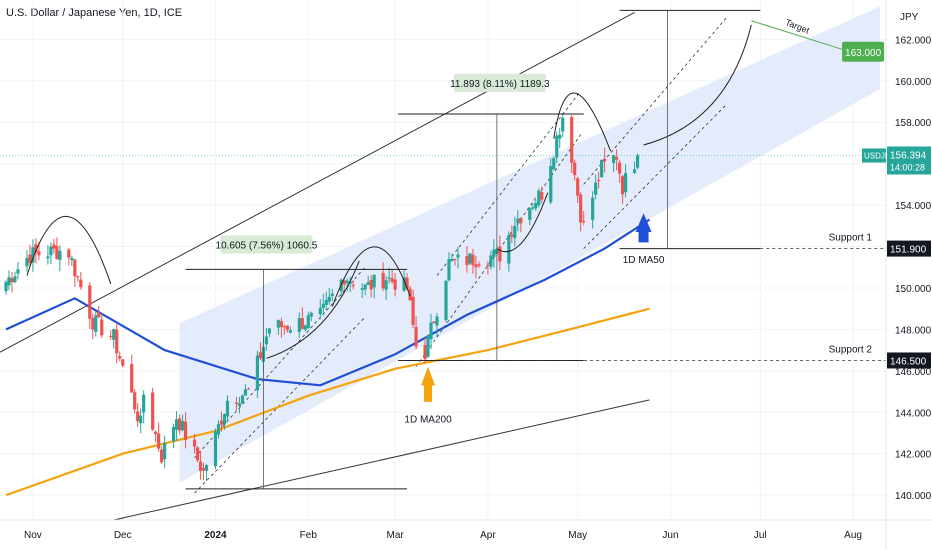 The height and width of the screenshot is (550, 932). I want to click on y-tick-label: 146.000, so click(913, 372).